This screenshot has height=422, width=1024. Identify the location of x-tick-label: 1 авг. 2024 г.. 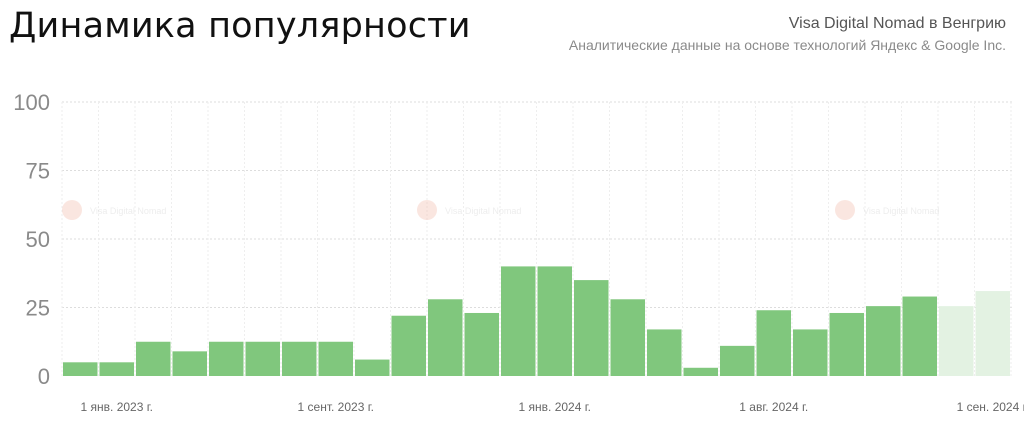
(773, 407).